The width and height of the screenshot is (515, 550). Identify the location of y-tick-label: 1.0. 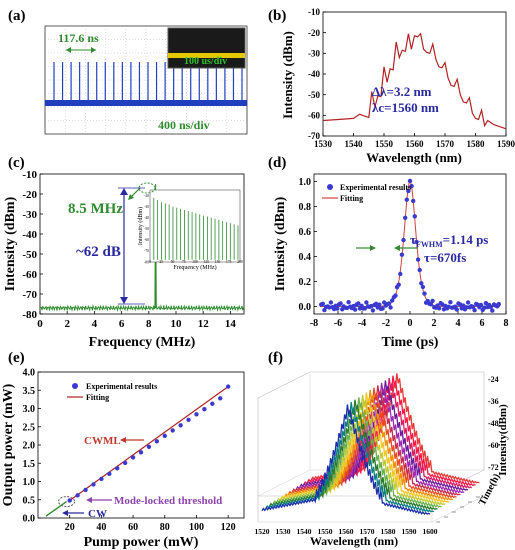
(29, 482).